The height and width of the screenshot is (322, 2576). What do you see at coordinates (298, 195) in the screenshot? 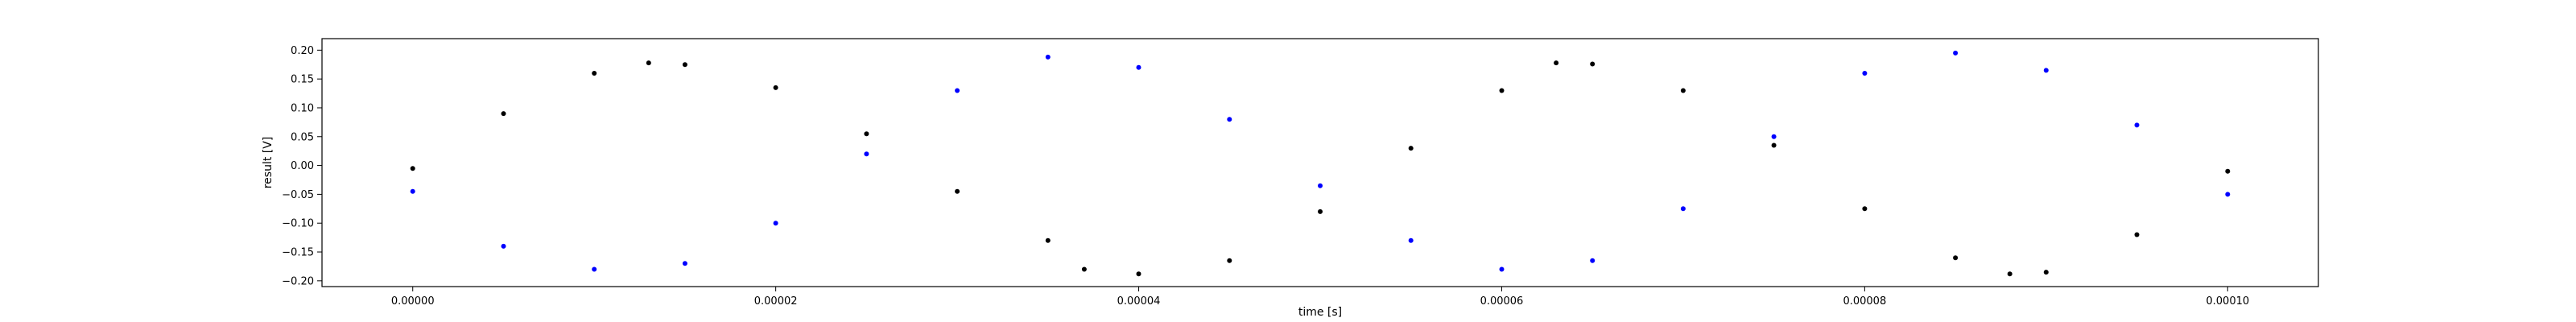
I see `y-tick-label: −0.05` at bounding box center [298, 195].